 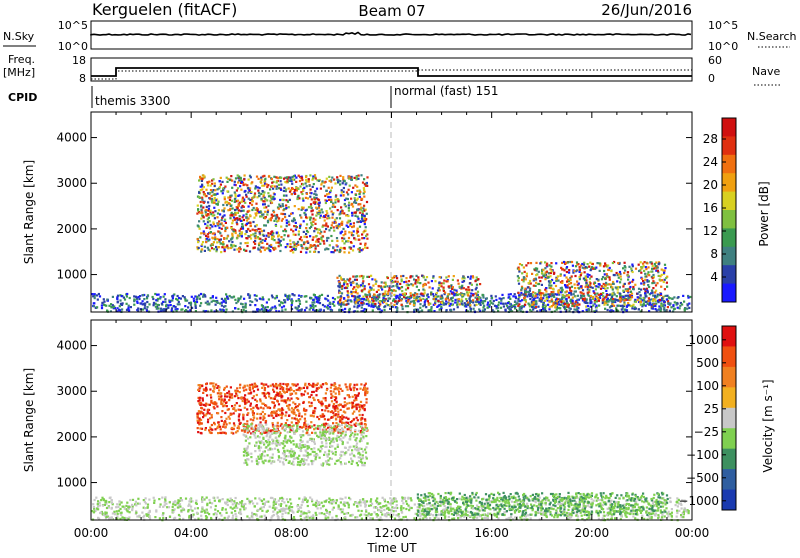 What do you see at coordinates (710, 139) in the screenshot?
I see `colorbar-tick-label: 28` at bounding box center [710, 139].